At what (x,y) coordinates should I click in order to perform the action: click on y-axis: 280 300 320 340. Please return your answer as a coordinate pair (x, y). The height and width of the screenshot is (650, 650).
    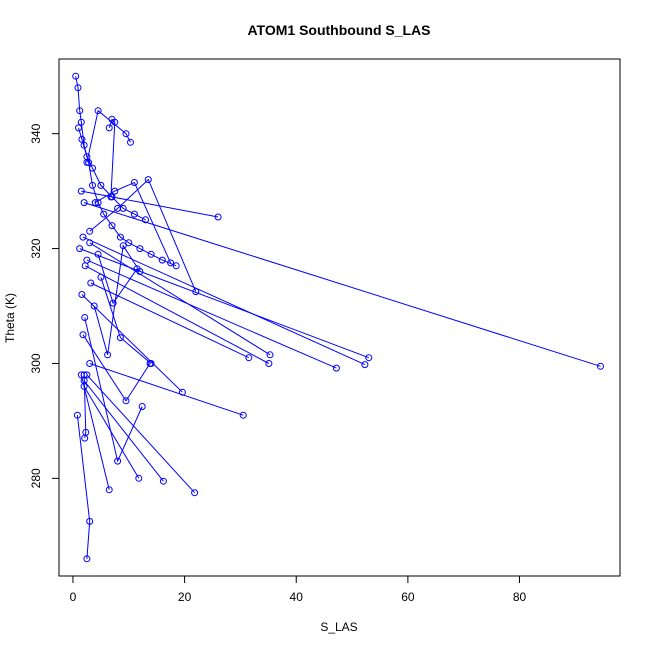
    Looking at the image, I should click on (44, 305).